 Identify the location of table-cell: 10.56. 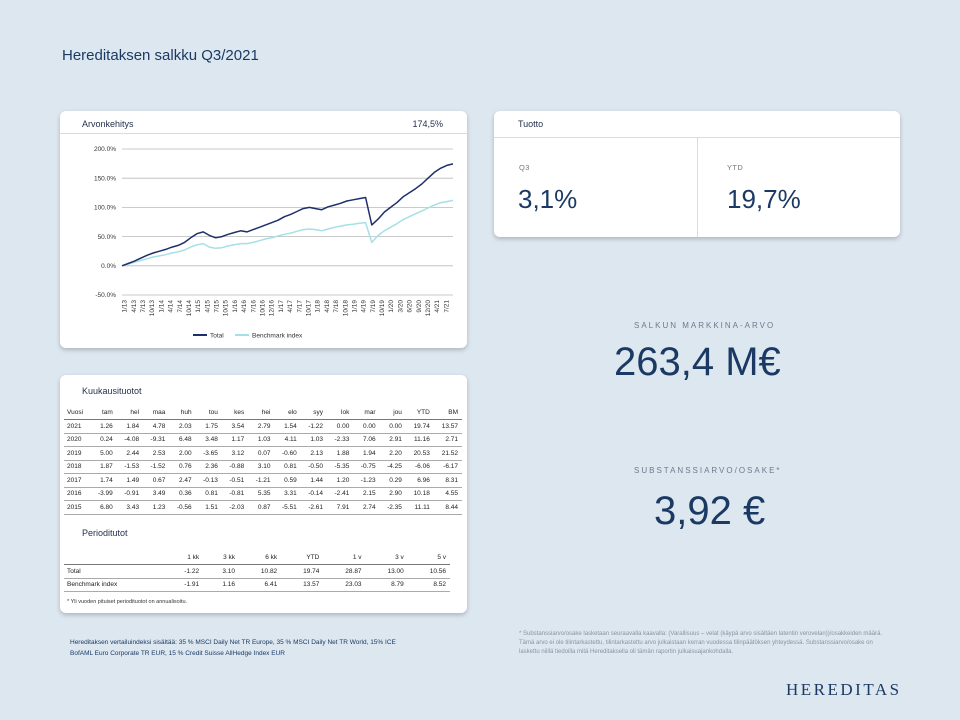
(428, 571).